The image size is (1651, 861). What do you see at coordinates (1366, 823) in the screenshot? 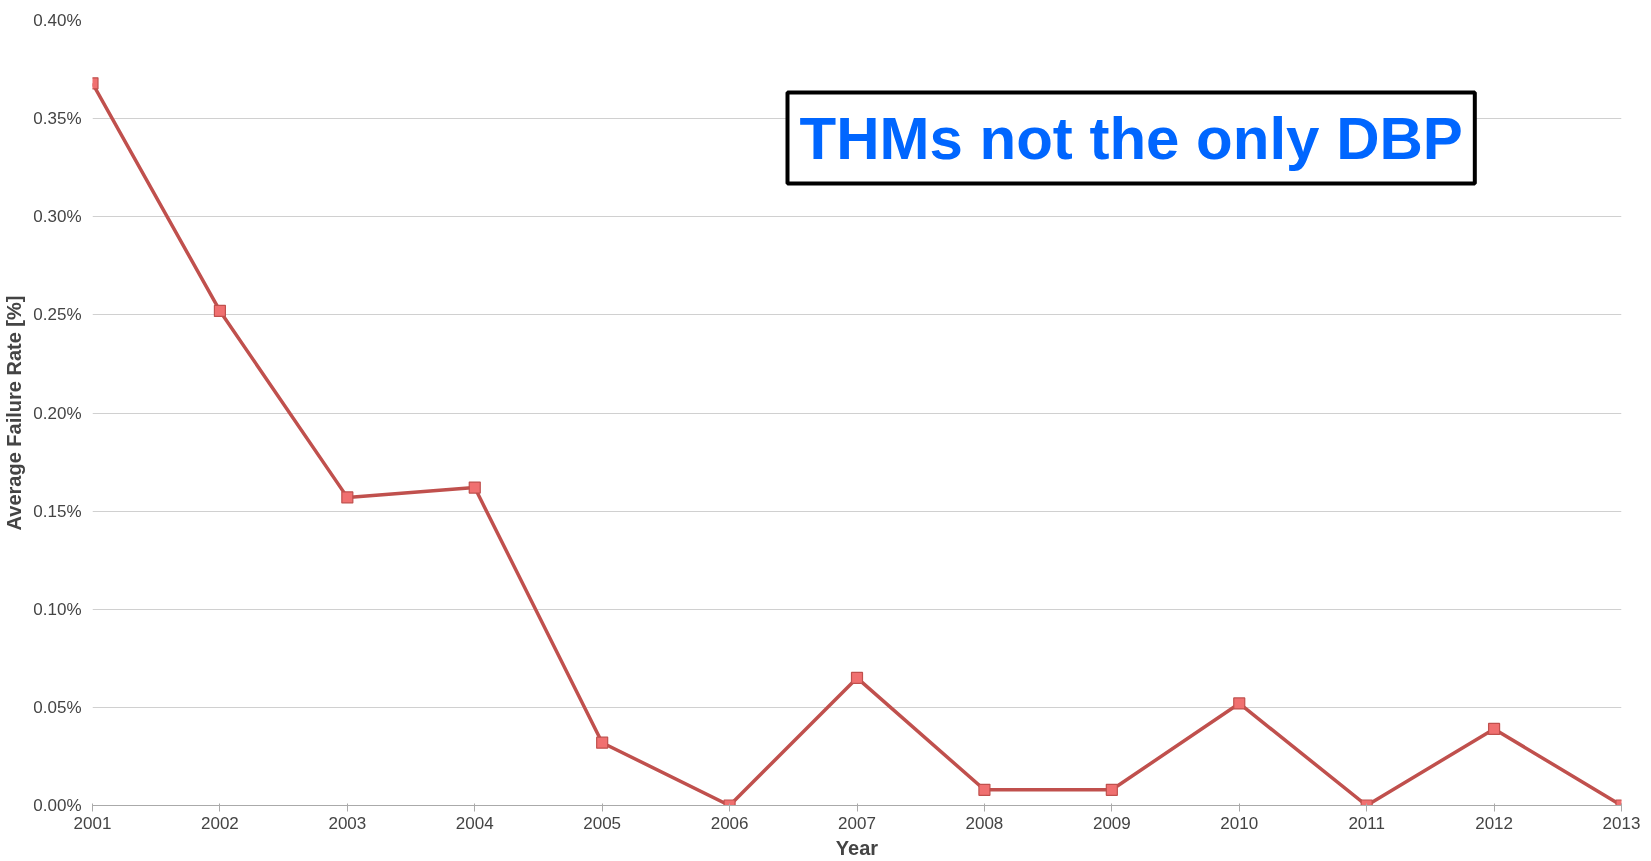
I see `x-tick-label: 2011` at bounding box center [1366, 823].